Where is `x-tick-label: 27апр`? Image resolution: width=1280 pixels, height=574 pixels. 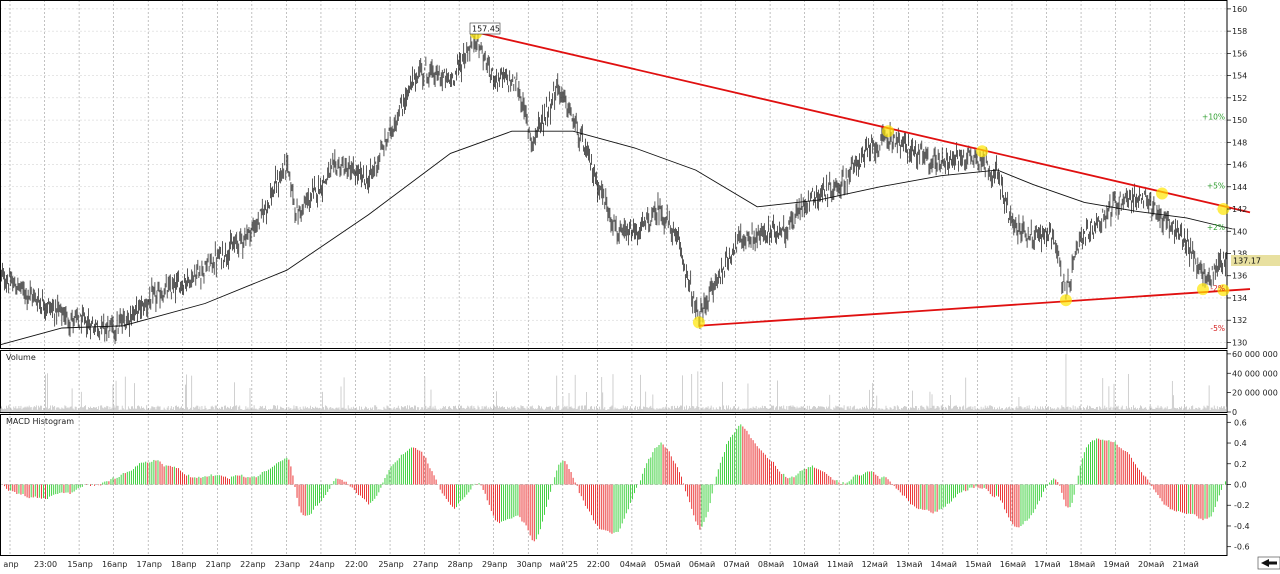 x-tick-label: 27апр is located at coordinates (425, 564).